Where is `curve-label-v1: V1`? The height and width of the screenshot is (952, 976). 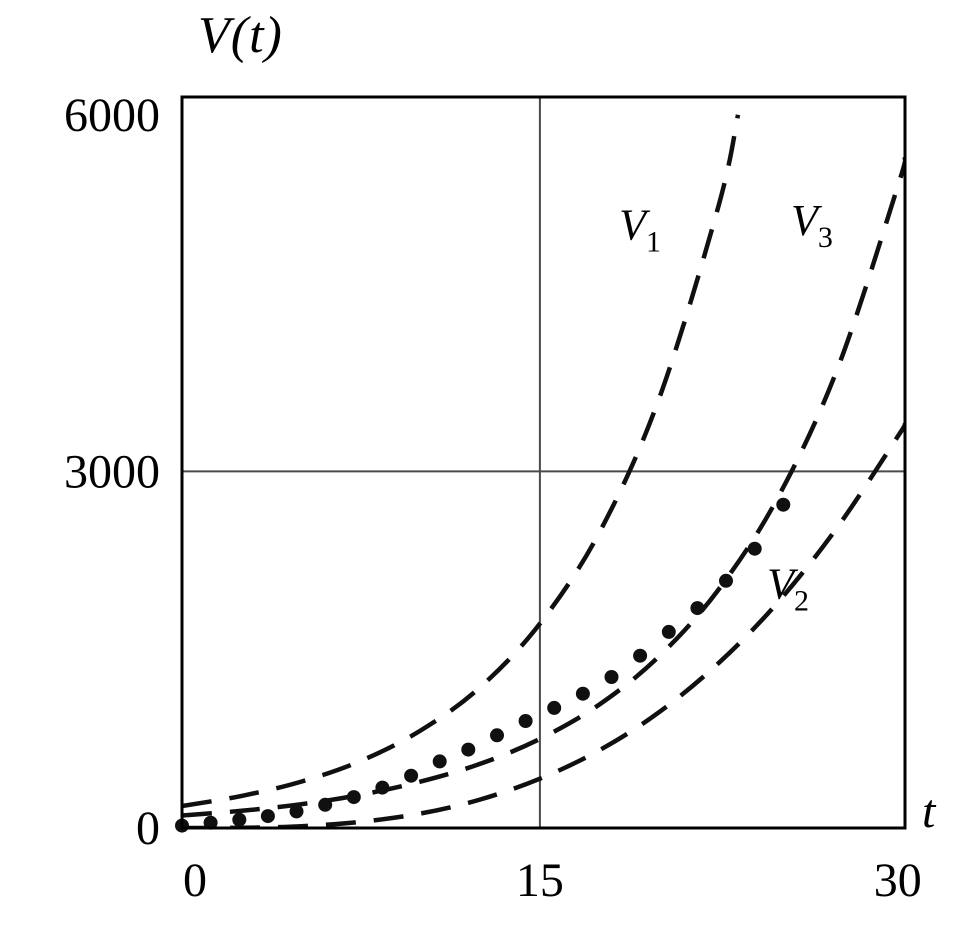
curve-label-v1: V1 is located at coordinates (640, 230).